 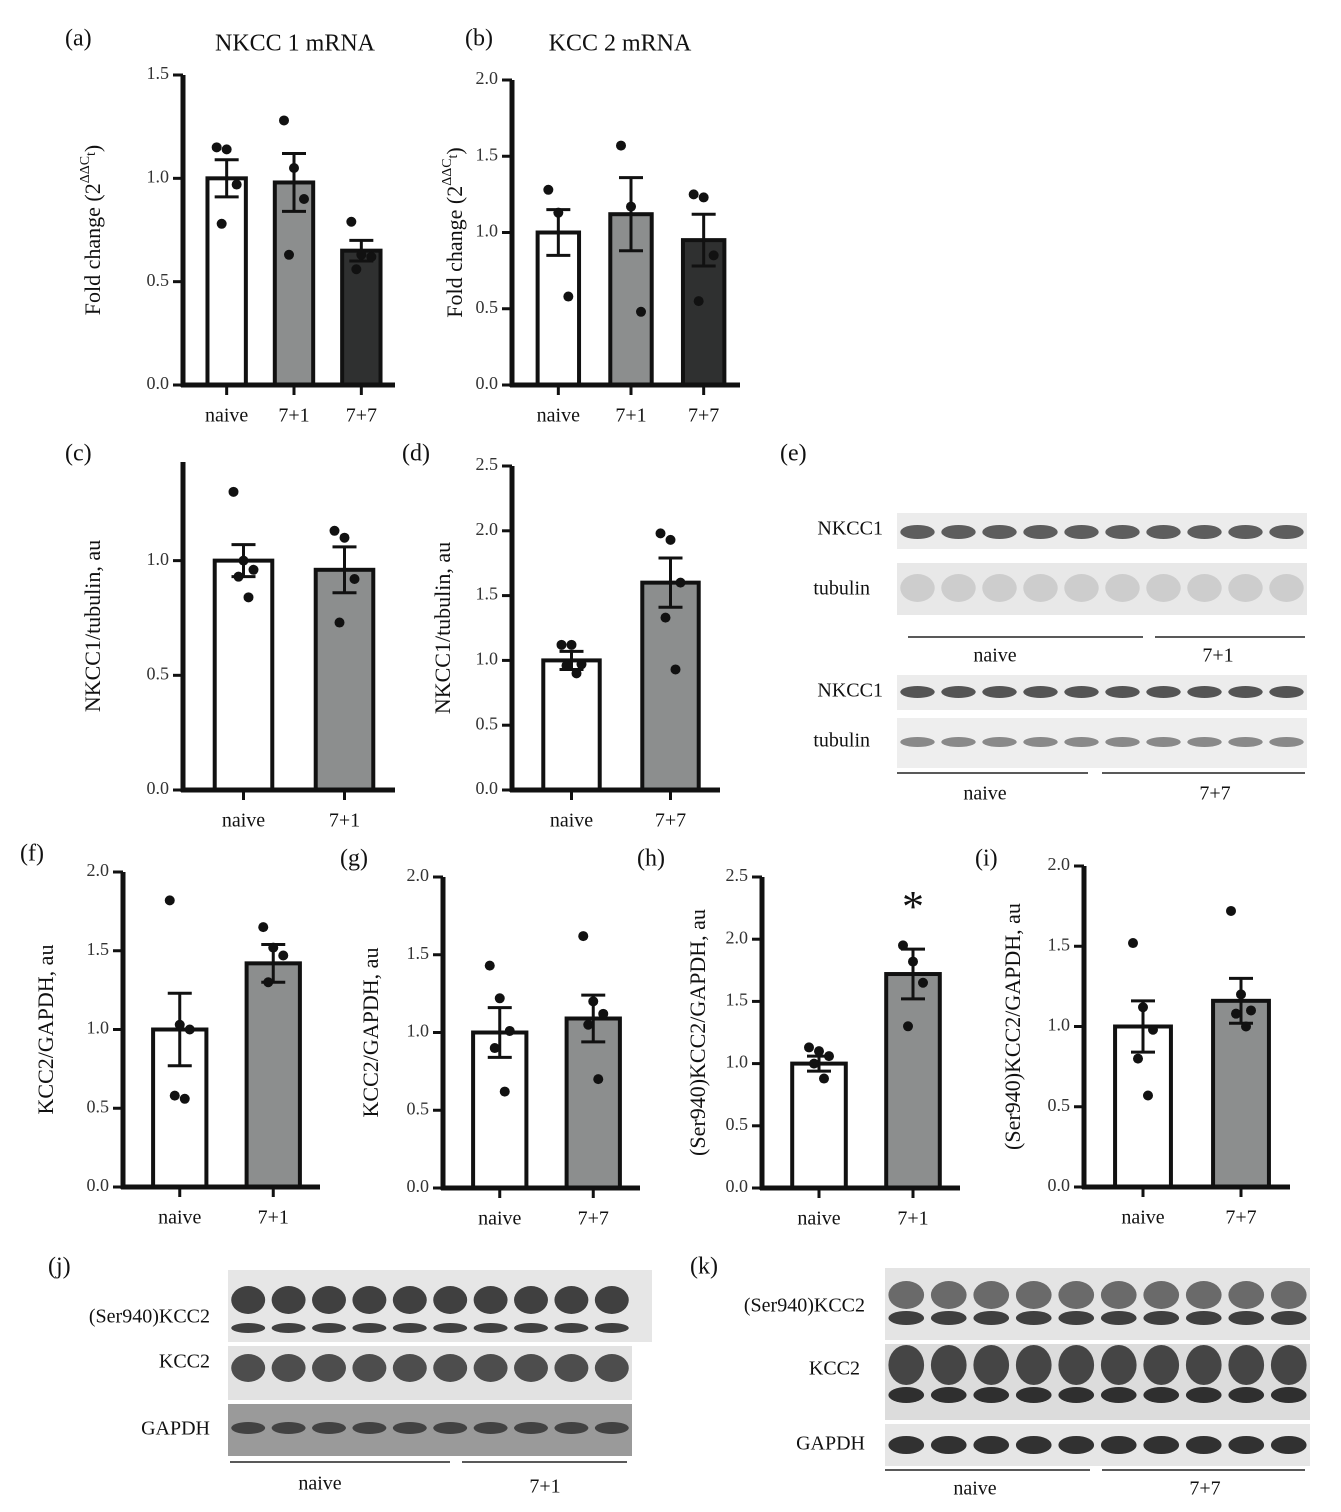 What do you see at coordinates (704, 1267) in the screenshot?
I see `panel-label: (k)` at bounding box center [704, 1267].